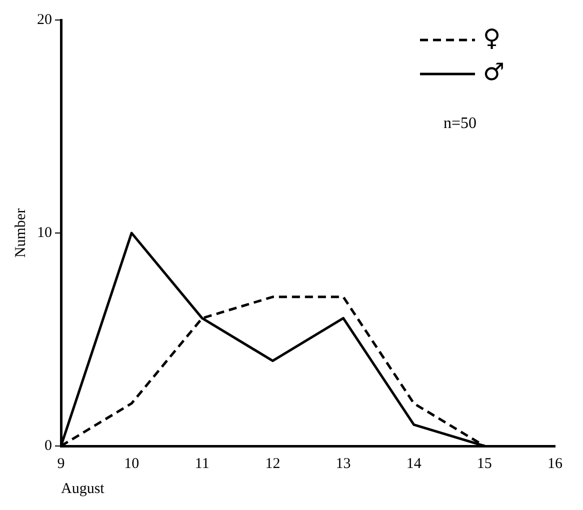  What do you see at coordinates (555, 464) in the screenshot?
I see `x-tick-label: 16` at bounding box center [555, 464].